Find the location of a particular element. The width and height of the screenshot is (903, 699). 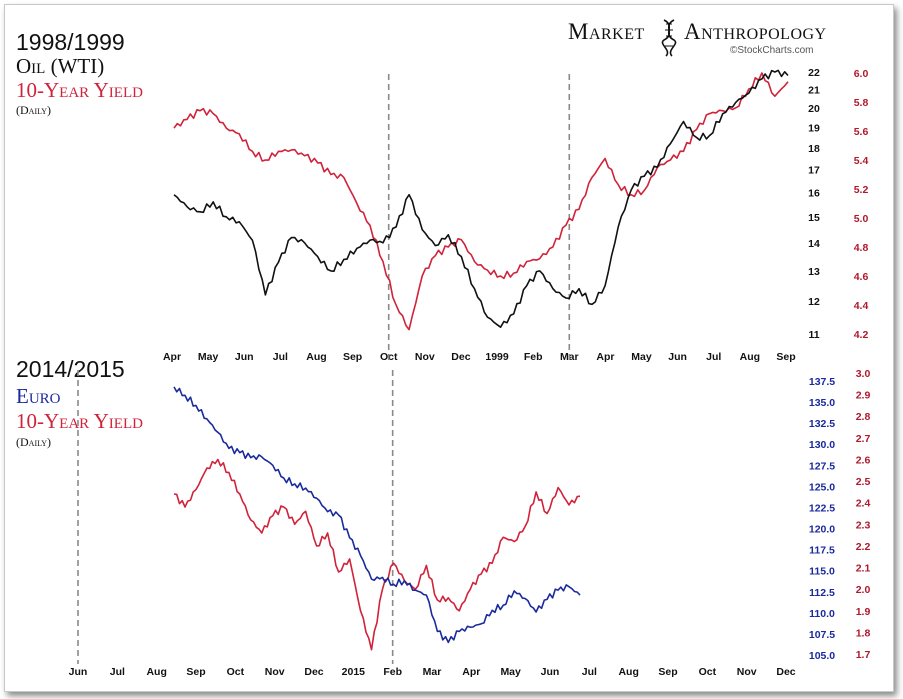

axis-tick-label: 120.0 is located at coordinates (822, 530).